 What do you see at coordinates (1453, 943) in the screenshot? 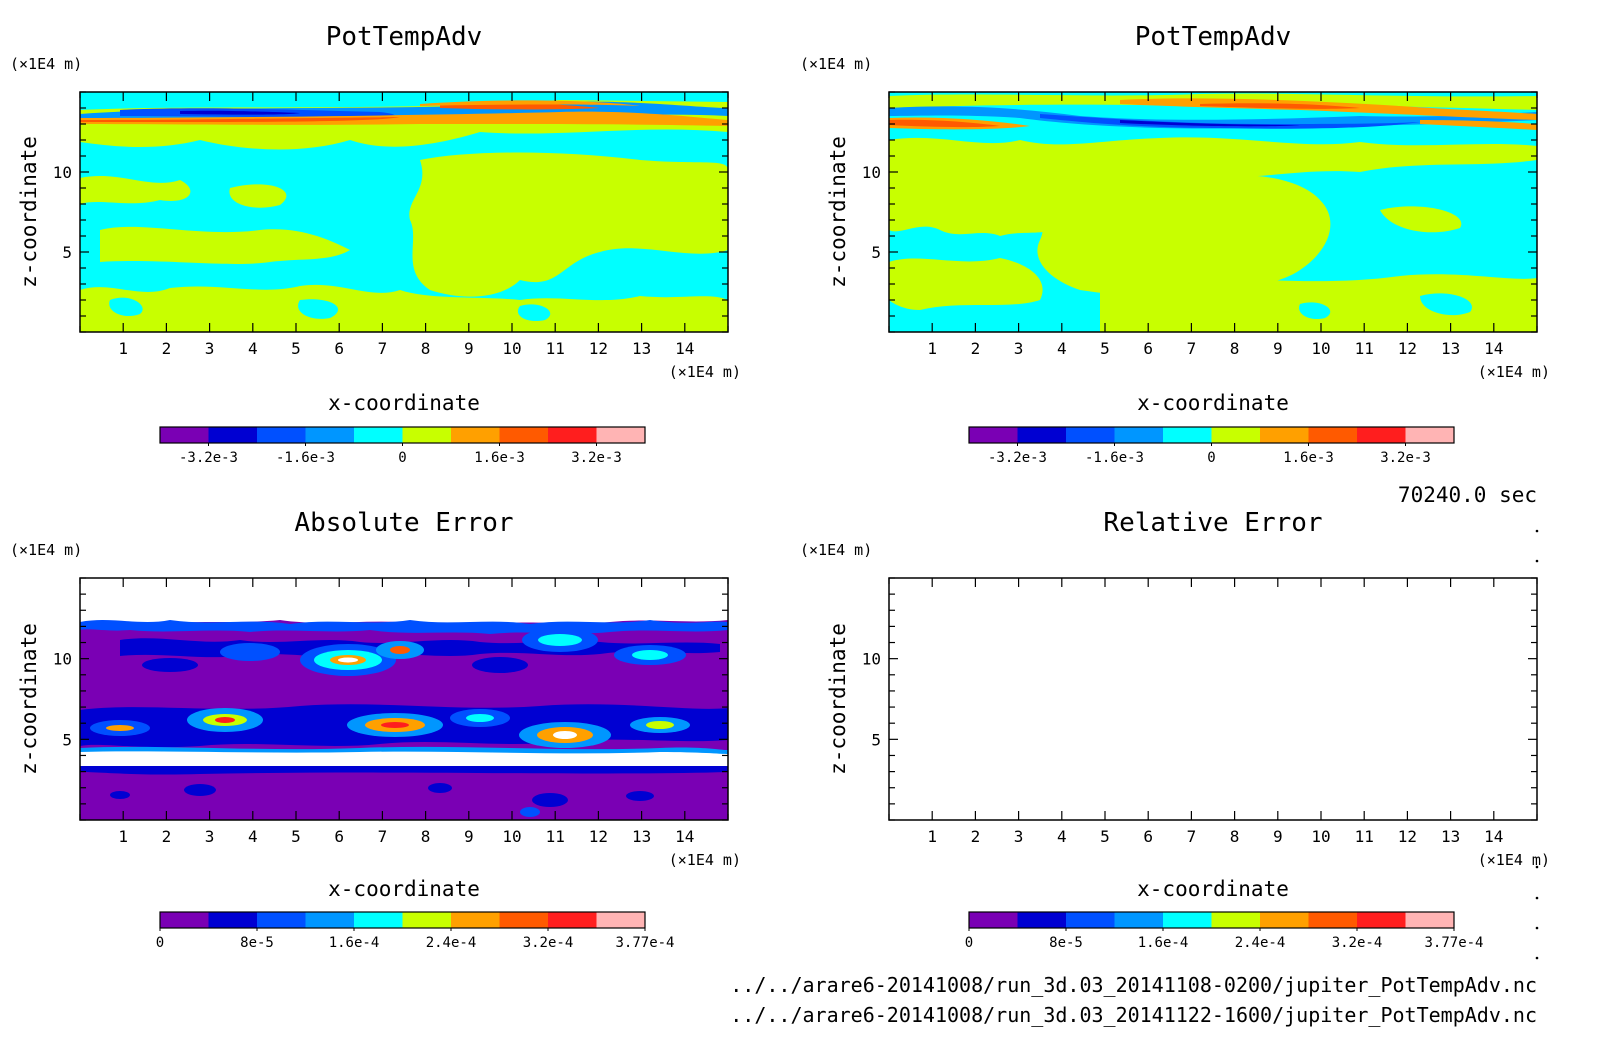
I see `colorbar-label: 3.77e-4` at bounding box center [1453, 943].